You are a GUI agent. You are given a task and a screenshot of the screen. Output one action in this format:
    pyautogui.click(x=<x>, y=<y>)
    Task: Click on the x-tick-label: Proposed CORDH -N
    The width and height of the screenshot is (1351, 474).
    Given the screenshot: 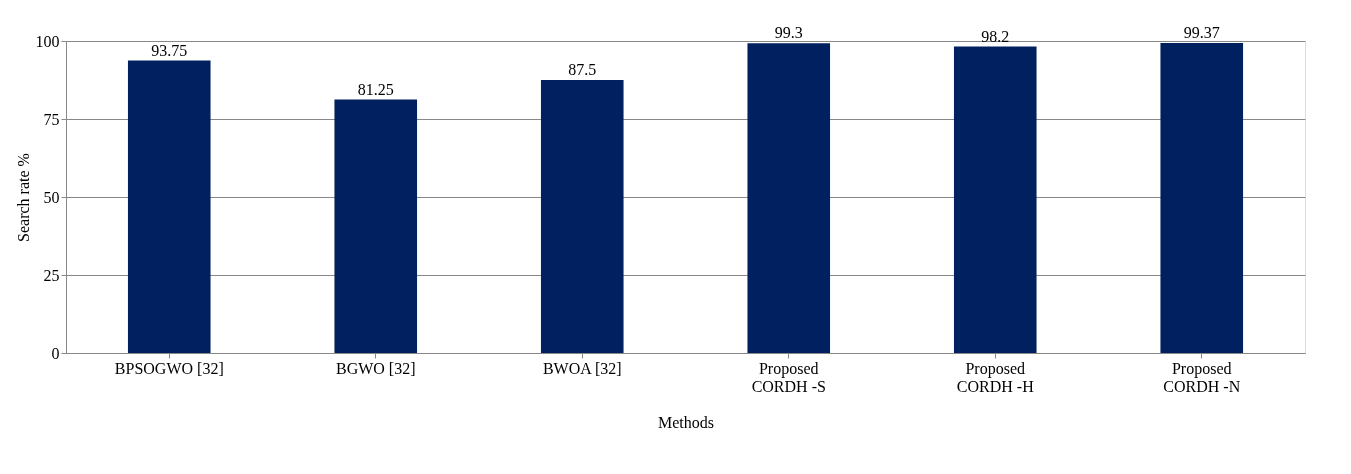 What is the action you would take?
    pyautogui.click(x=1202, y=377)
    